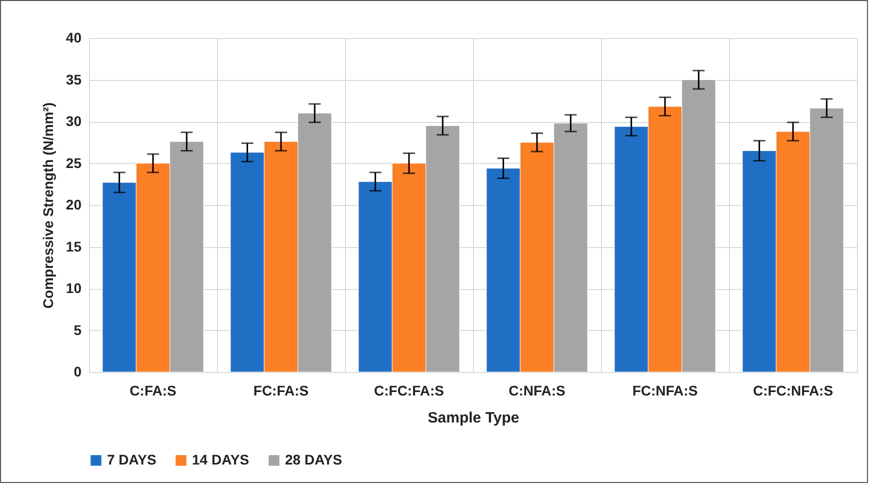 The height and width of the screenshot is (485, 870). I want to click on y-axis-title: Compressive Strength (N/mm²), so click(48, 205).